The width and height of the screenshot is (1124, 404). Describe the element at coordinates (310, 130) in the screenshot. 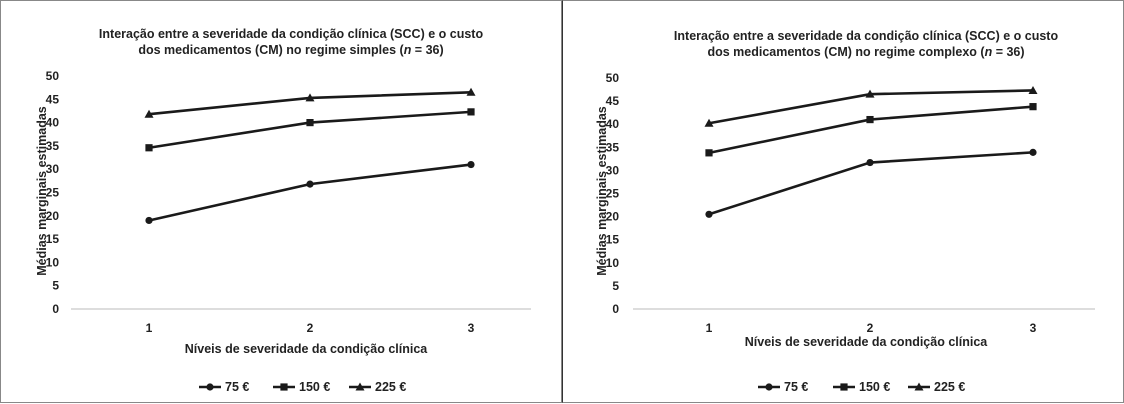

I see `series-line-square` at that location.